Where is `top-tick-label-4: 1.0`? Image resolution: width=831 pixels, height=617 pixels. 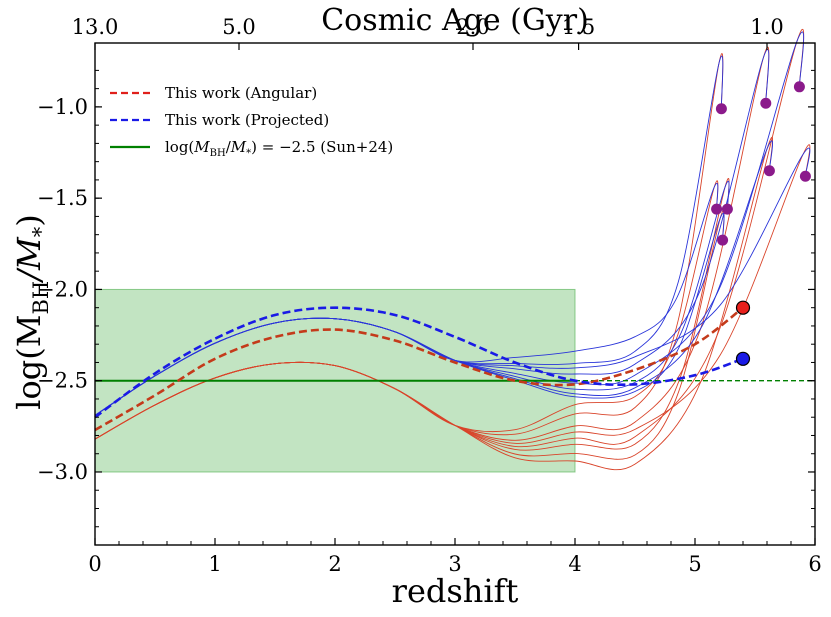 top-tick-label-4: 1.0 is located at coordinates (766, 27).